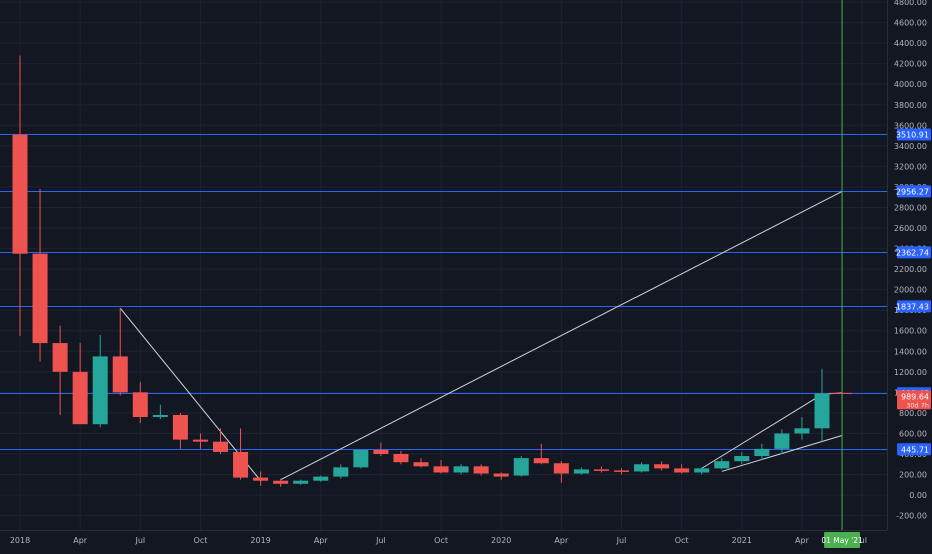 This screenshot has height=554, width=932. What do you see at coordinates (910, 125) in the screenshot?
I see `y-tick-label: 3600.00` at bounding box center [910, 125].